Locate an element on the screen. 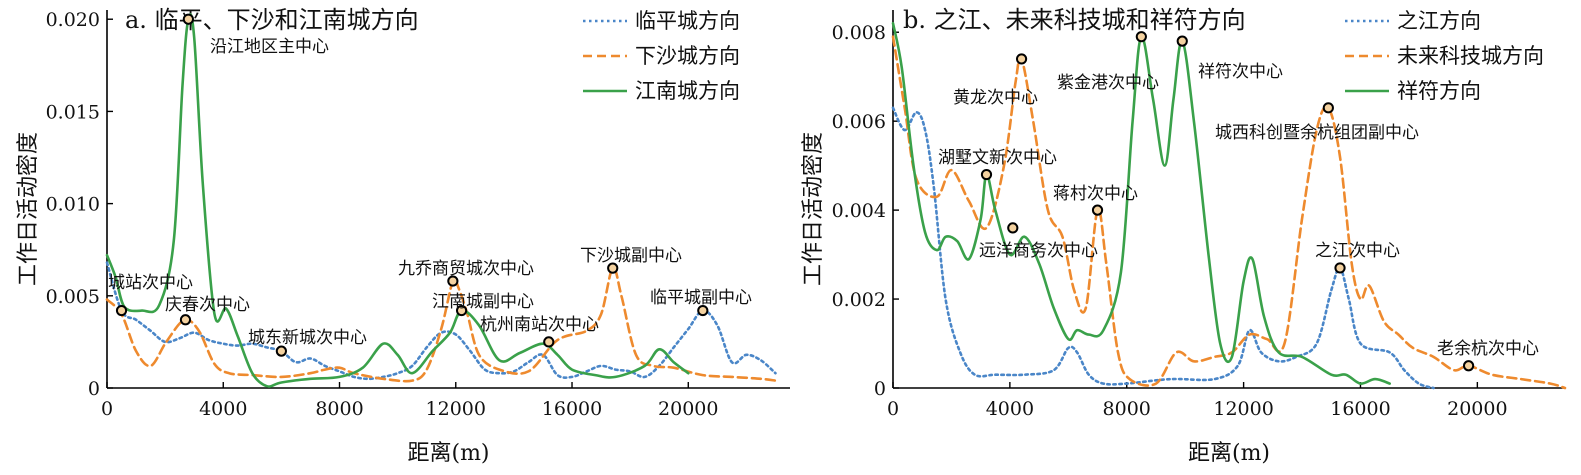  y-tick-label: 0.010 is located at coordinates (73, 205).